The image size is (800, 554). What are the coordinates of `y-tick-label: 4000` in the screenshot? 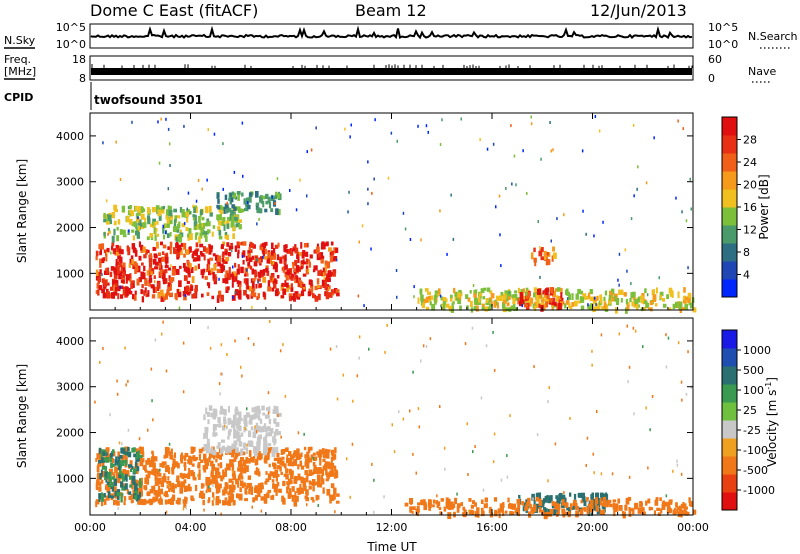 It's located at (70, 136).